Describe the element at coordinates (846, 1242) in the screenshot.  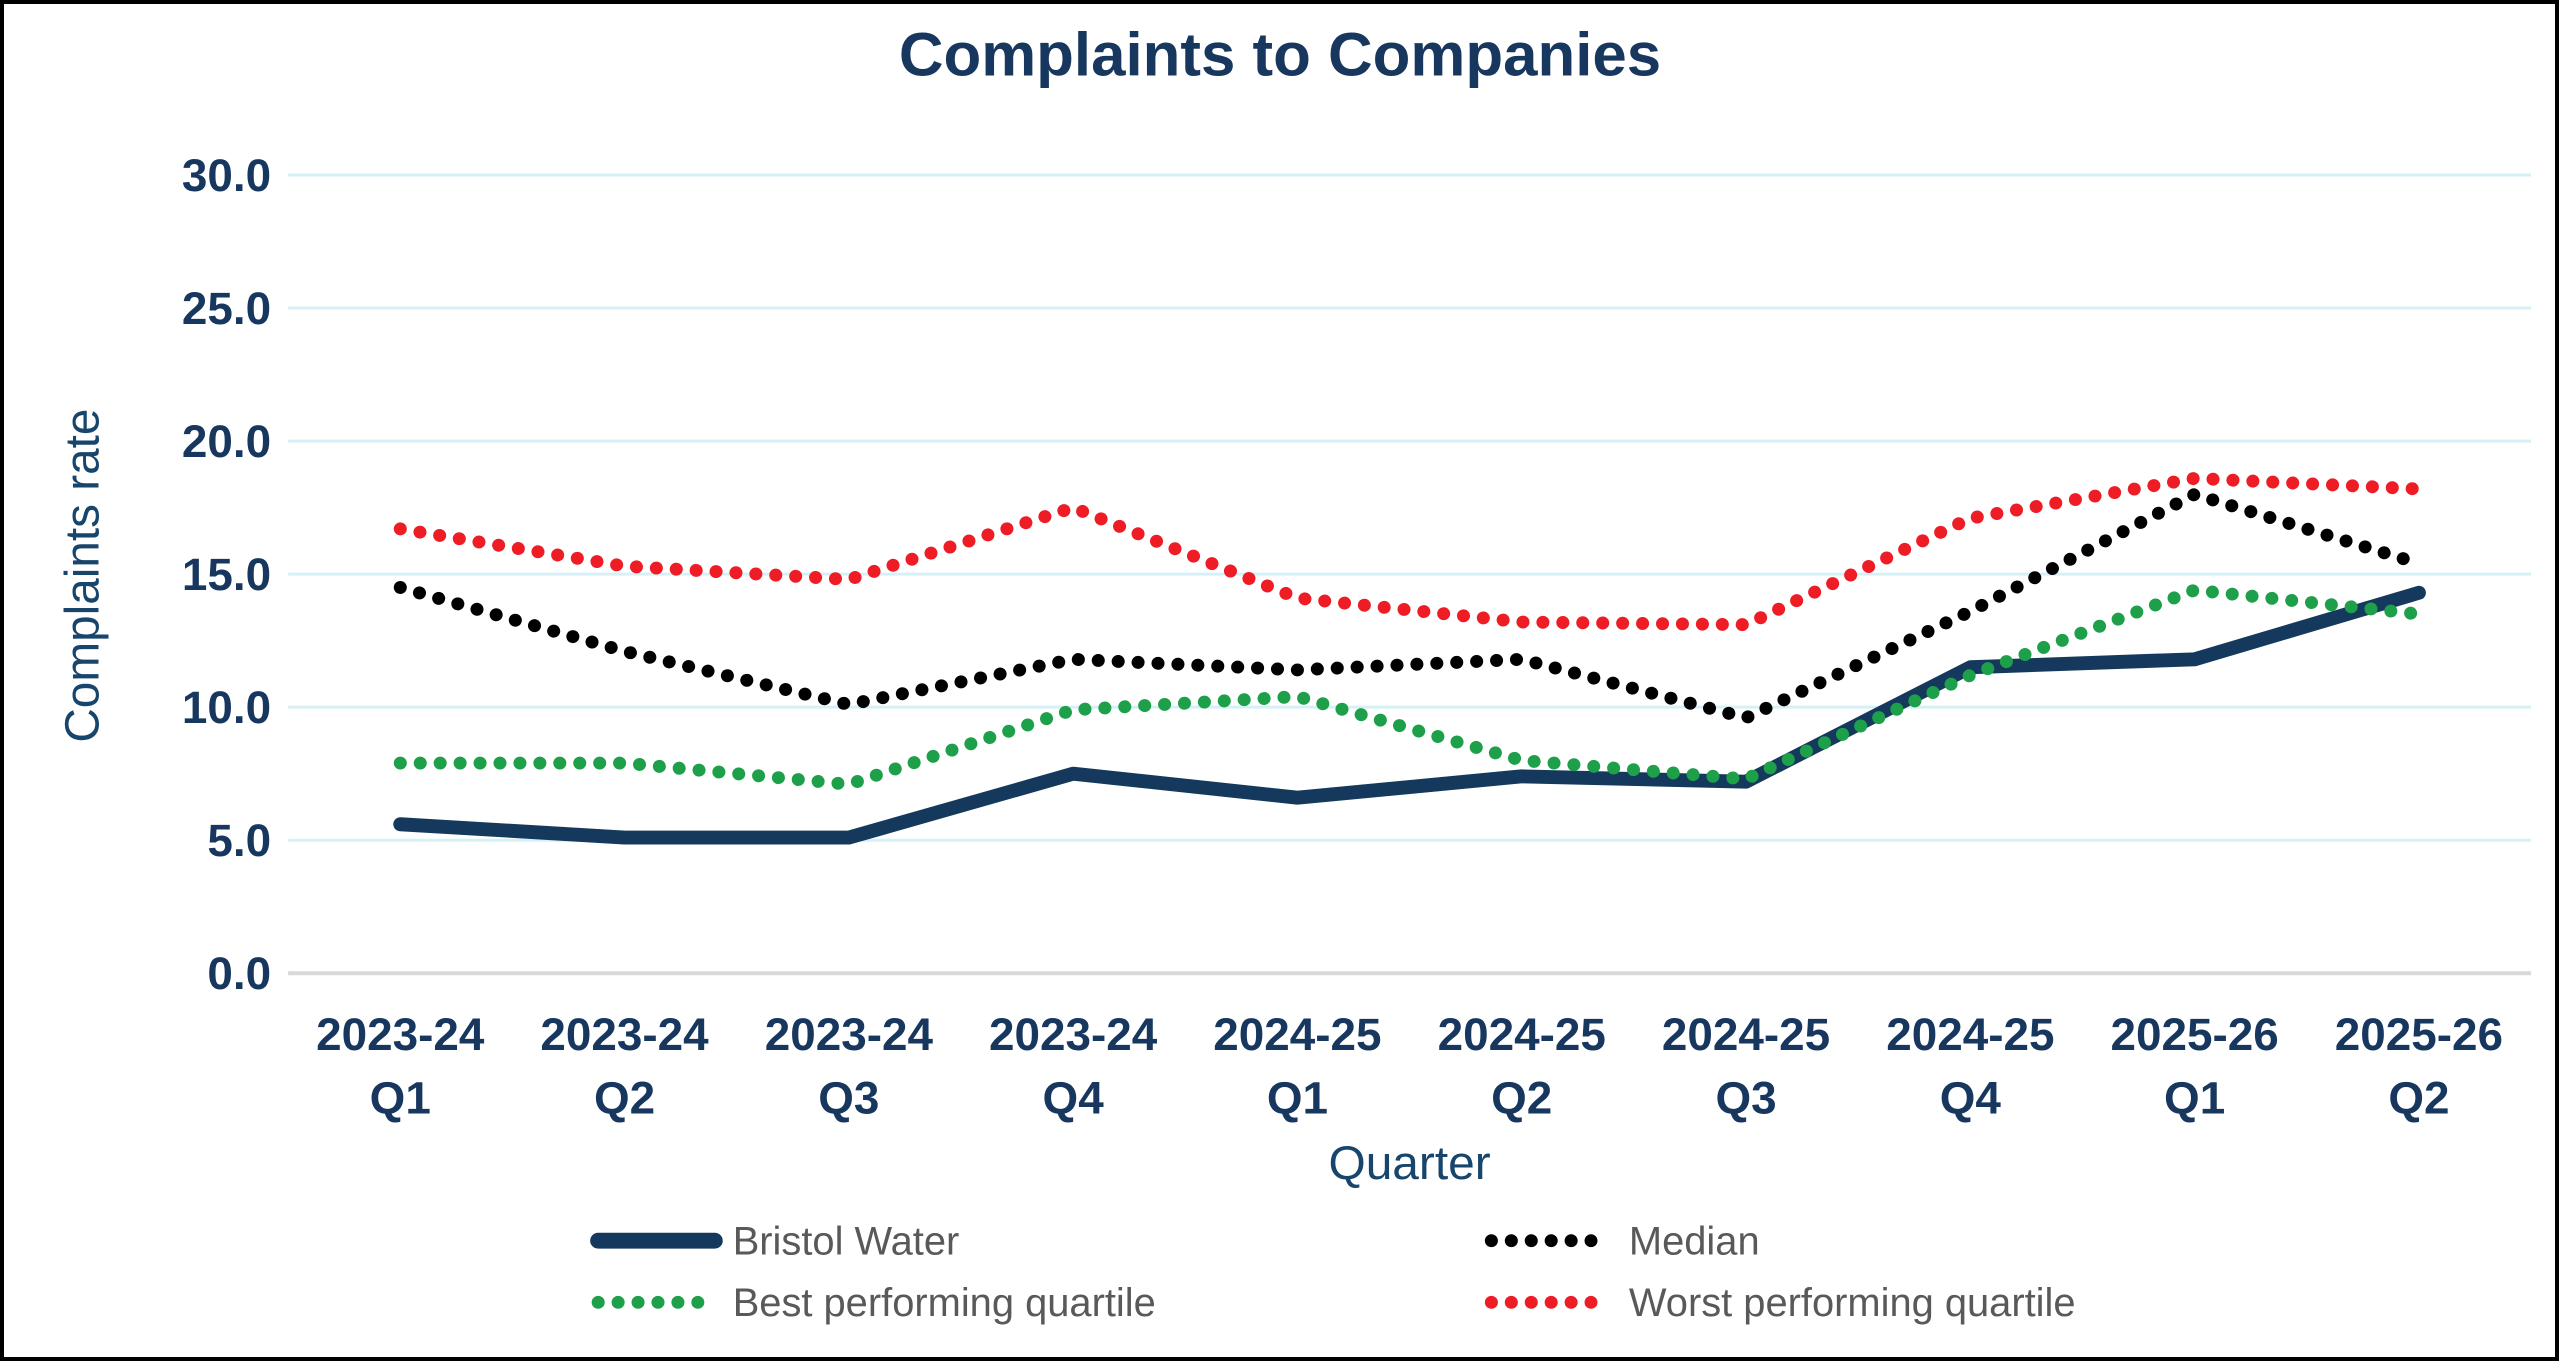
I see `legend-label-bristol-water: Bristol Water` at that location.